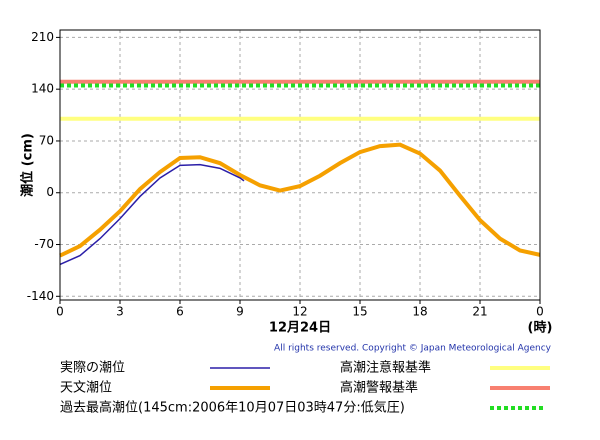  Describe the element at coordinates (379, 388) in the screenshot. I see `legend-label: 高潮警報基準` at that location.